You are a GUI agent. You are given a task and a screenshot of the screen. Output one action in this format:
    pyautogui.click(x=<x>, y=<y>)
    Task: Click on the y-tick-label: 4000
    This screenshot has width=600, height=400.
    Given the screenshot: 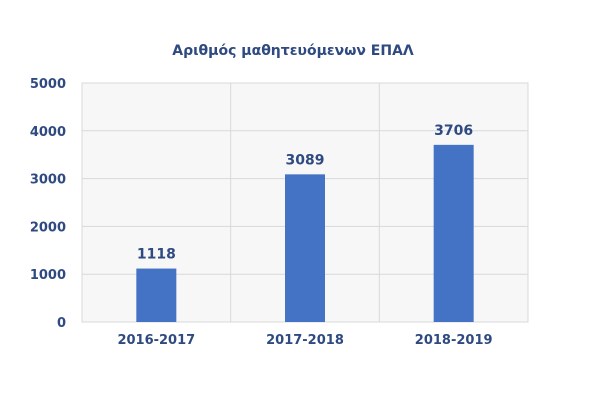 What is the action you would take?
    pyautogui.click(x=48, y=132)
    